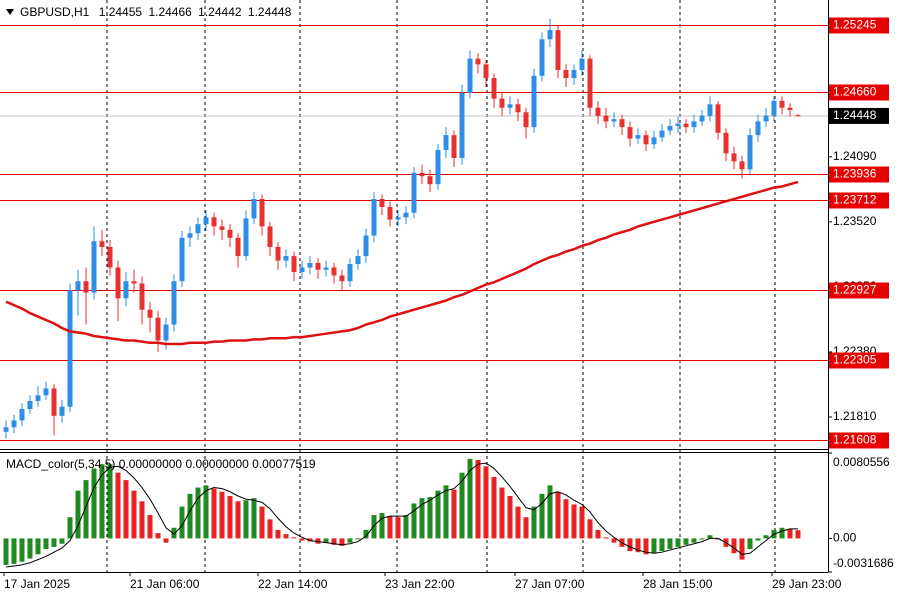  I want to click on x-tick-label: 29 Jan 23:00, so click(807, 584).